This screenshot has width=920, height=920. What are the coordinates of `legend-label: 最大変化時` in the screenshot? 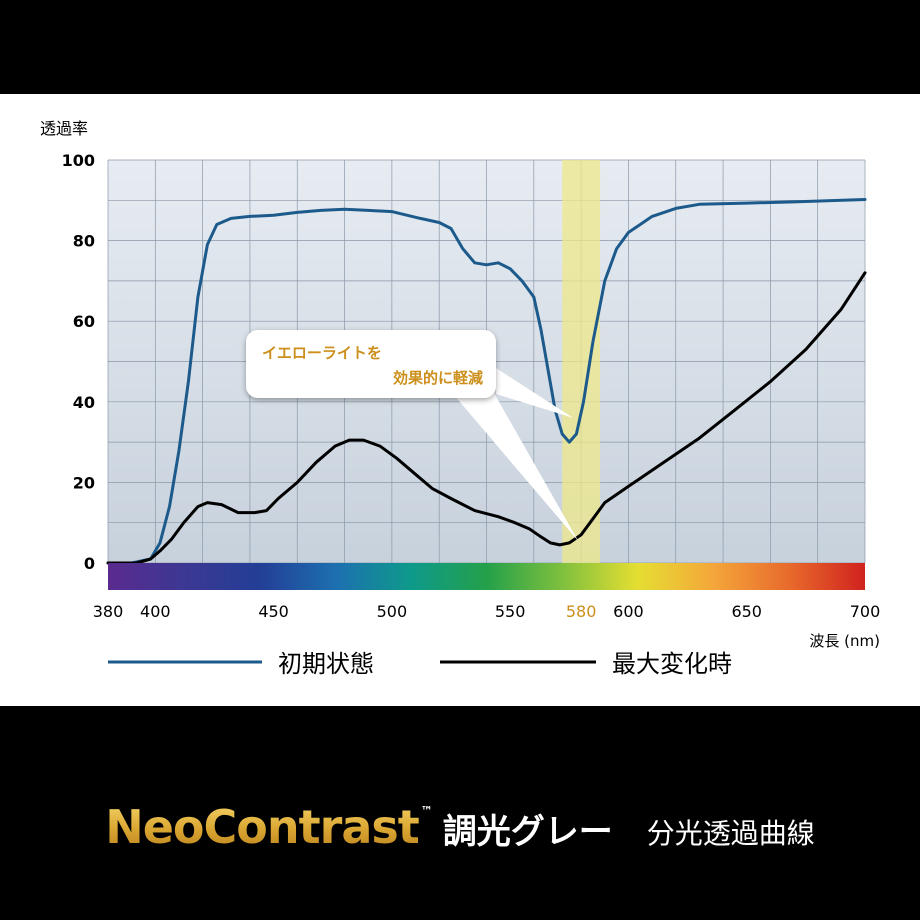 It's located at (672, 664).